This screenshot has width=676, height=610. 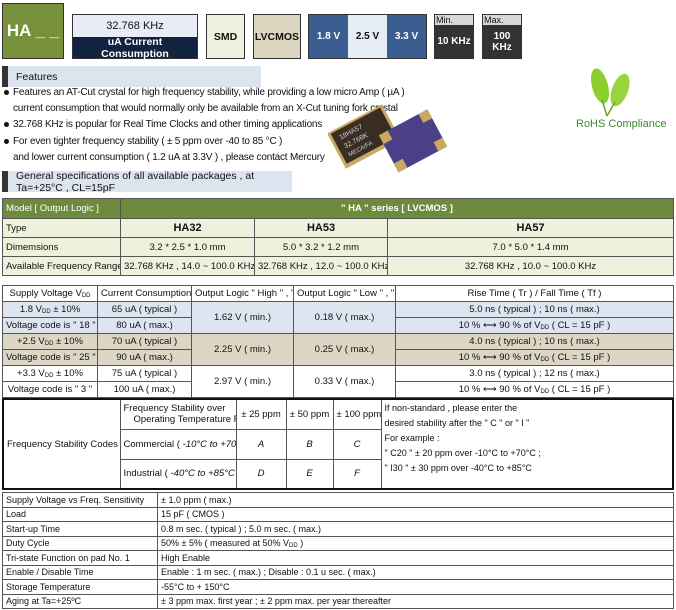 What do you see at coordinates (530, 228) in the screenshot?
I see `type-ha57: HA57` at bounding box center [530, 228].